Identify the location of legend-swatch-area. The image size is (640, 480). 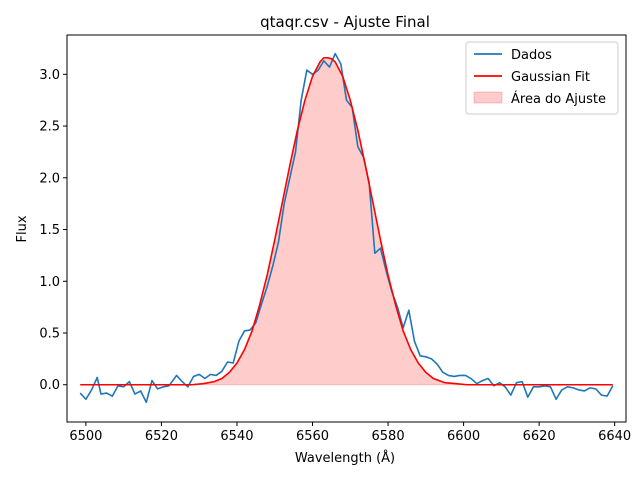
(488, 97).